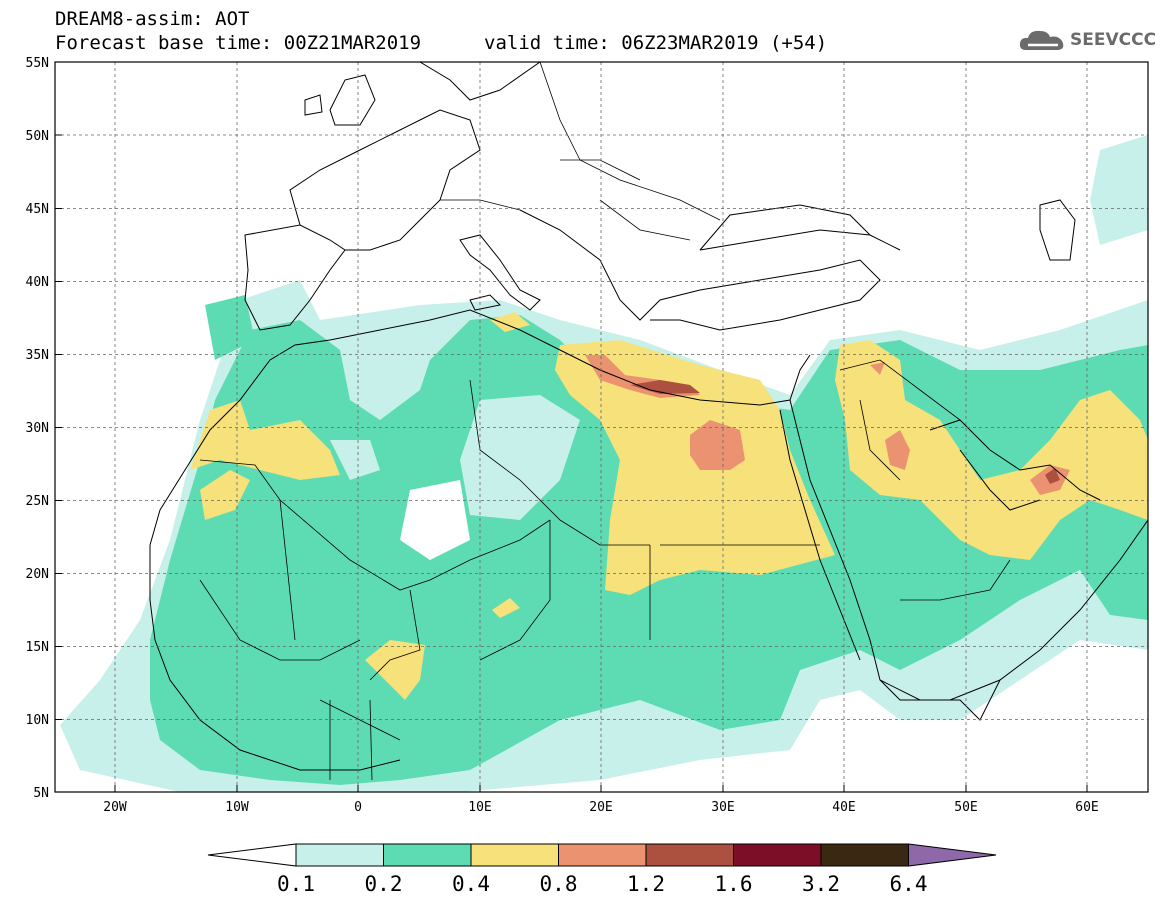 The height and width of the screenshot is (905, 1165). What do you see at coordinates (952, 855) in the screenshot?
I see `colorbar-high-arrow` at bounding box center [952, 855].